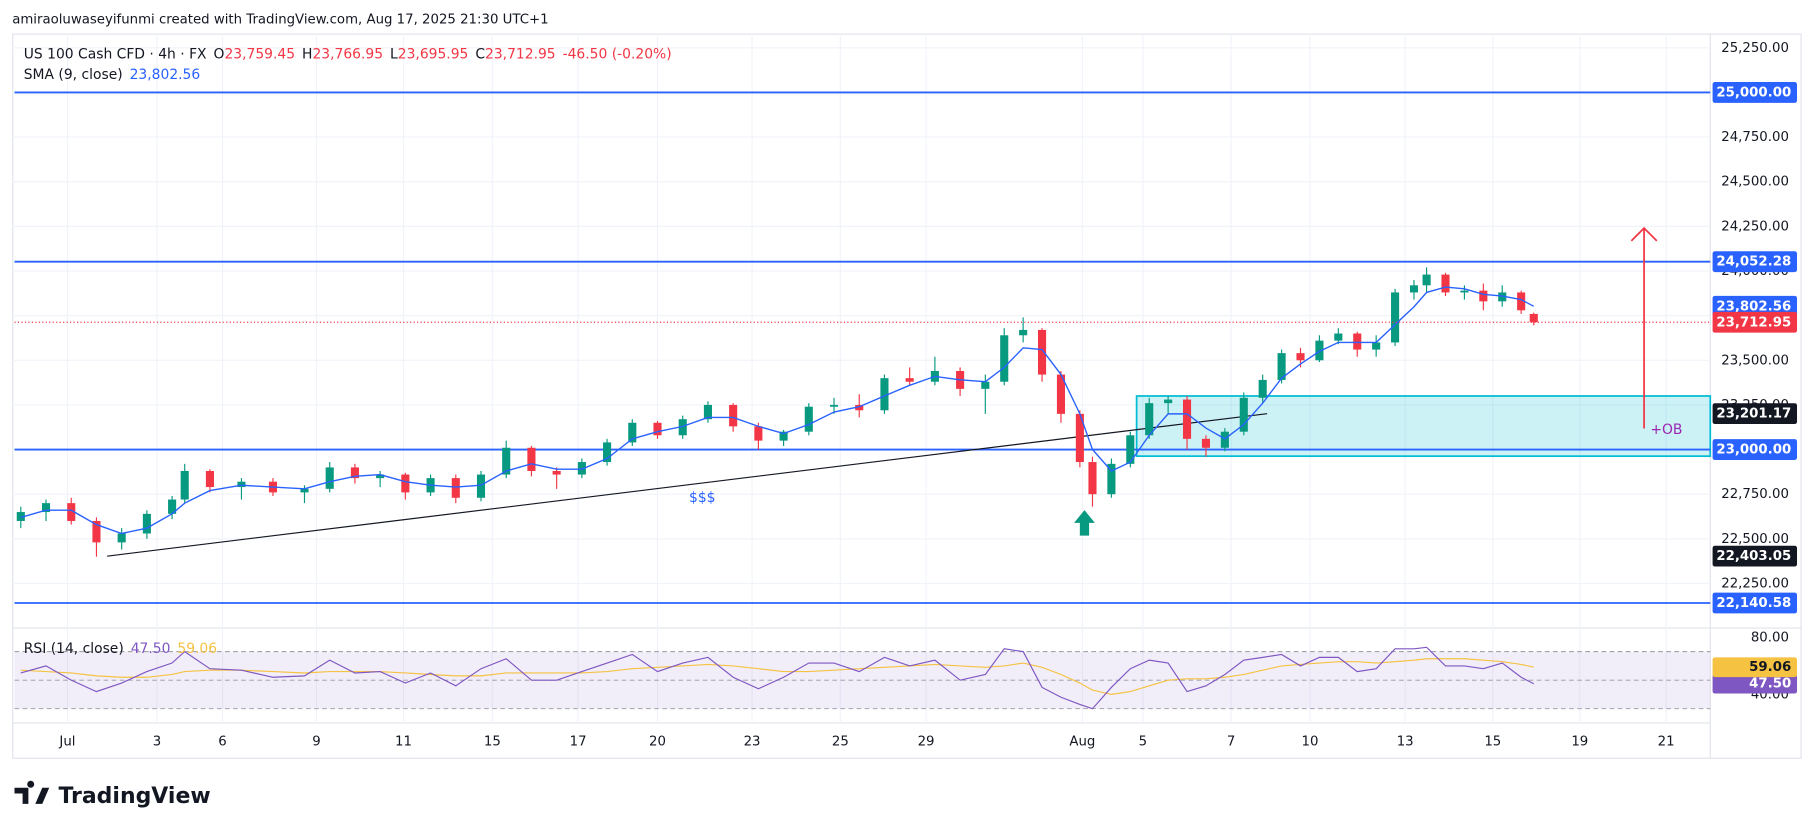 The image size is (1815, 834). I want to click on series-name: SMA (9, close), so click(73, 75).